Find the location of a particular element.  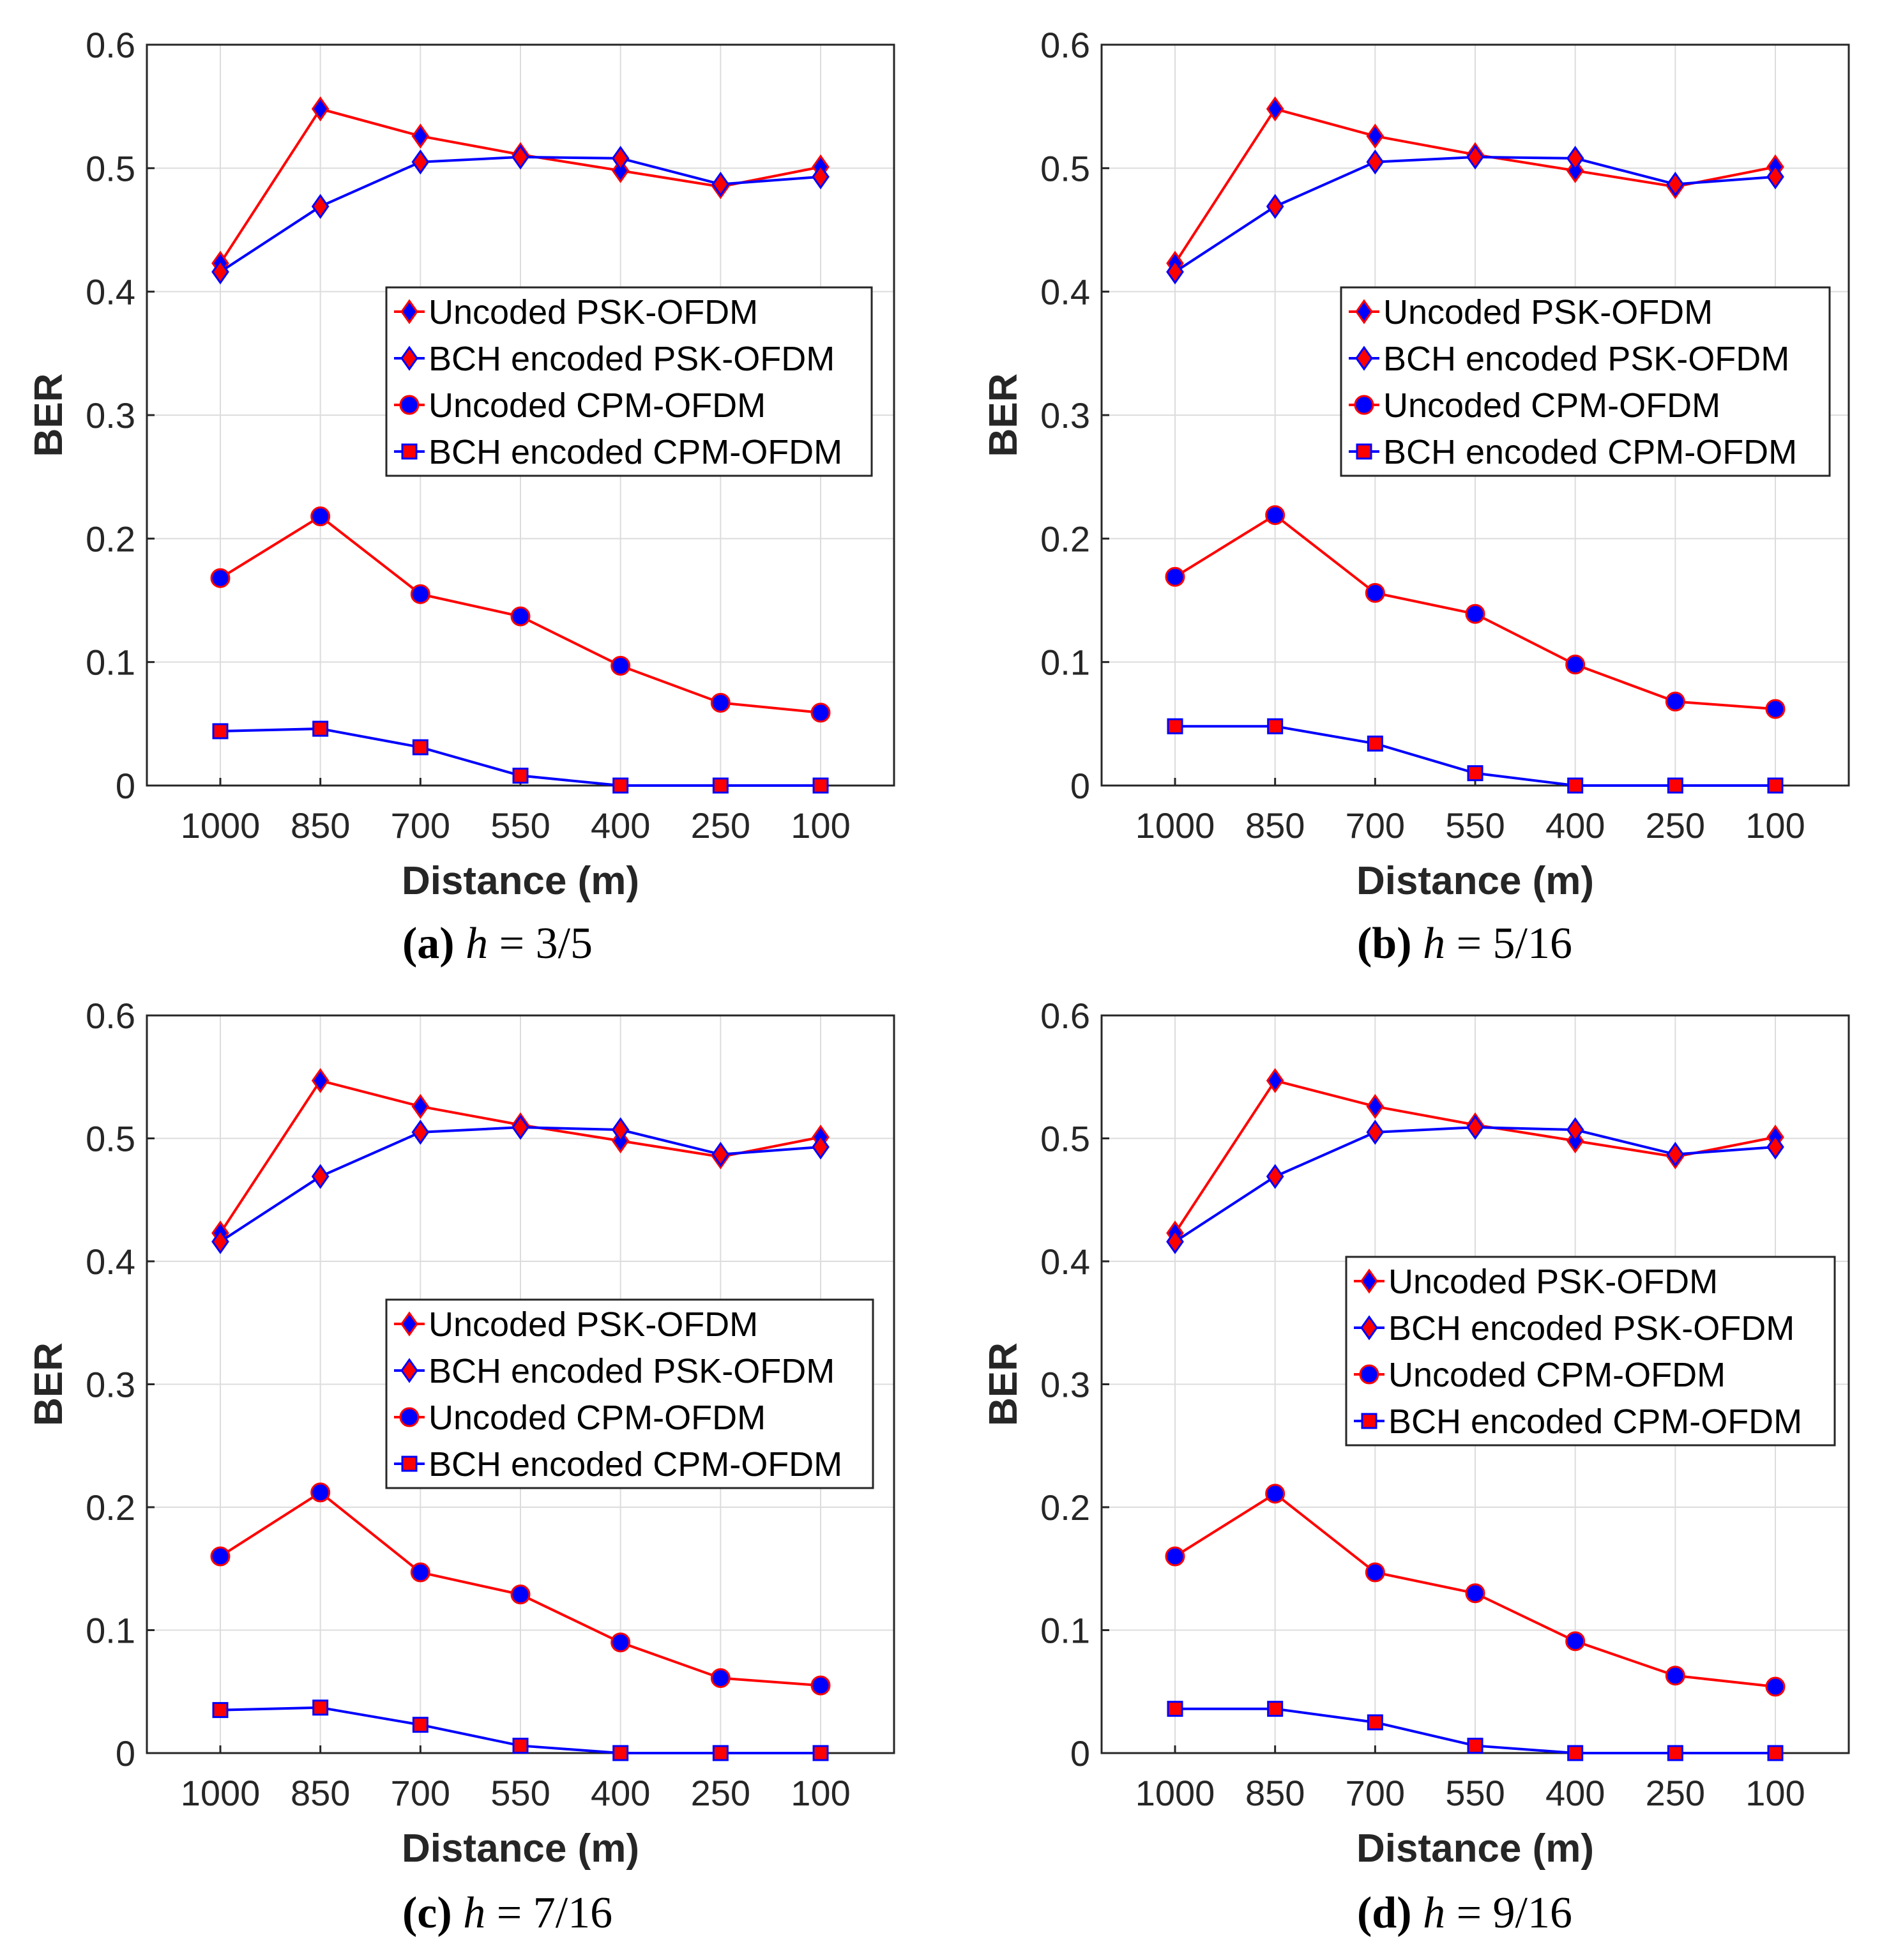

caption-letter: (d) is located at coordinates (1384, 1913).